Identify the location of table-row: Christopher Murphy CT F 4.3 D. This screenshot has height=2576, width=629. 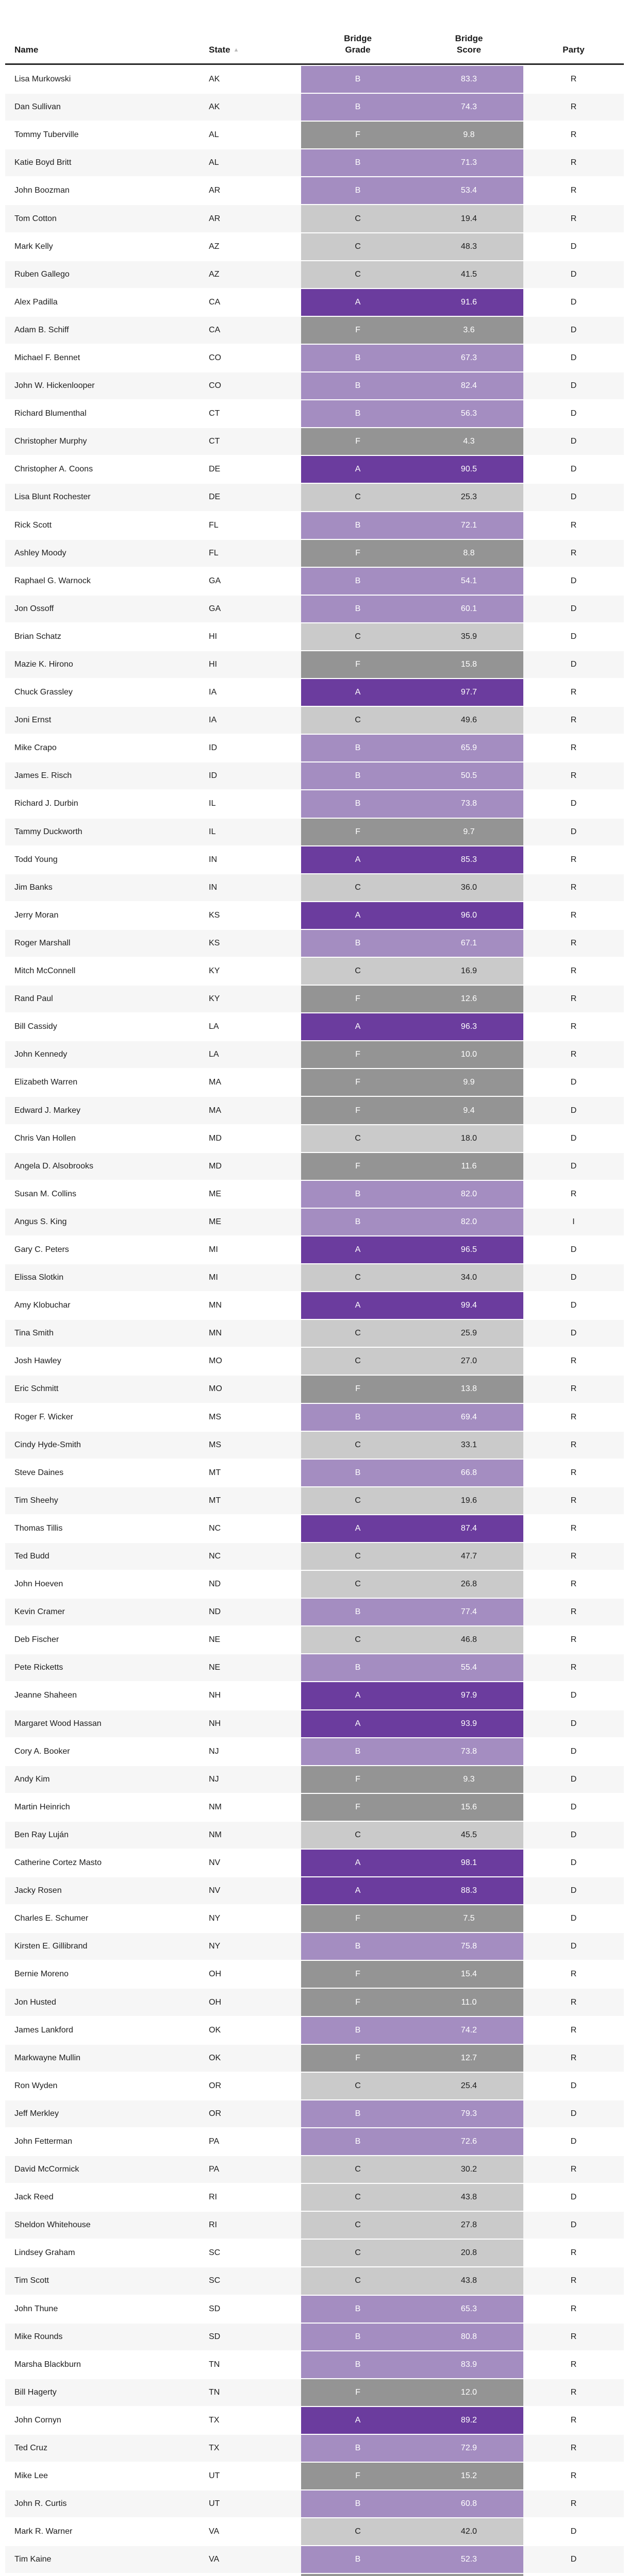
(314, 441).